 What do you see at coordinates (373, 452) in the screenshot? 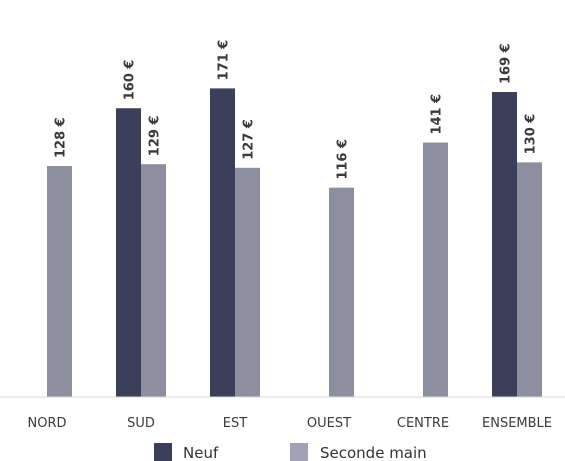
I see `legend-label-seconde-main: Seconde main` at bounding box center [373, 452].